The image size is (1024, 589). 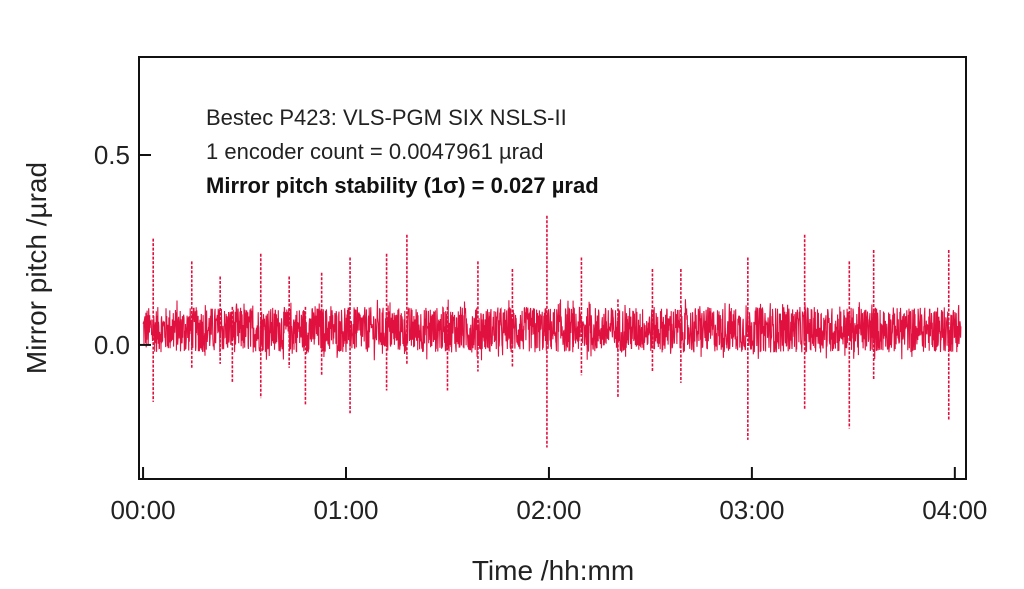 I want to click on x-tick-label: 01:00, so click(x=345, y=510).